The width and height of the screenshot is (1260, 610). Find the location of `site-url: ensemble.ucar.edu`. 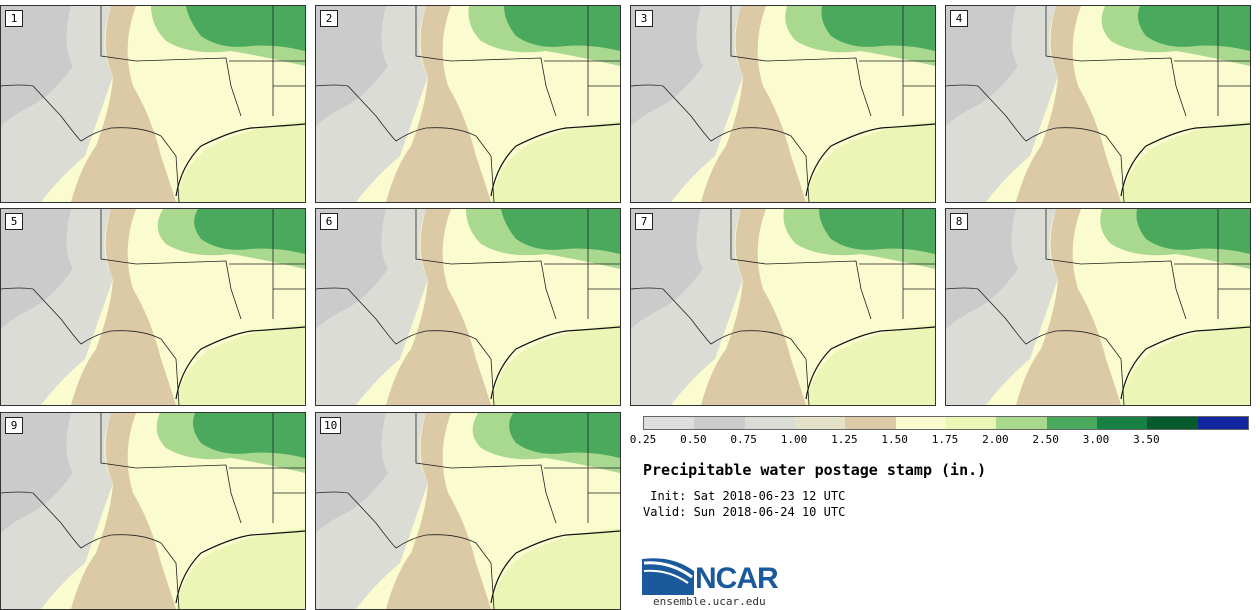

site-url: ensemble.ucar.edu is located at coordinates (709, 601).